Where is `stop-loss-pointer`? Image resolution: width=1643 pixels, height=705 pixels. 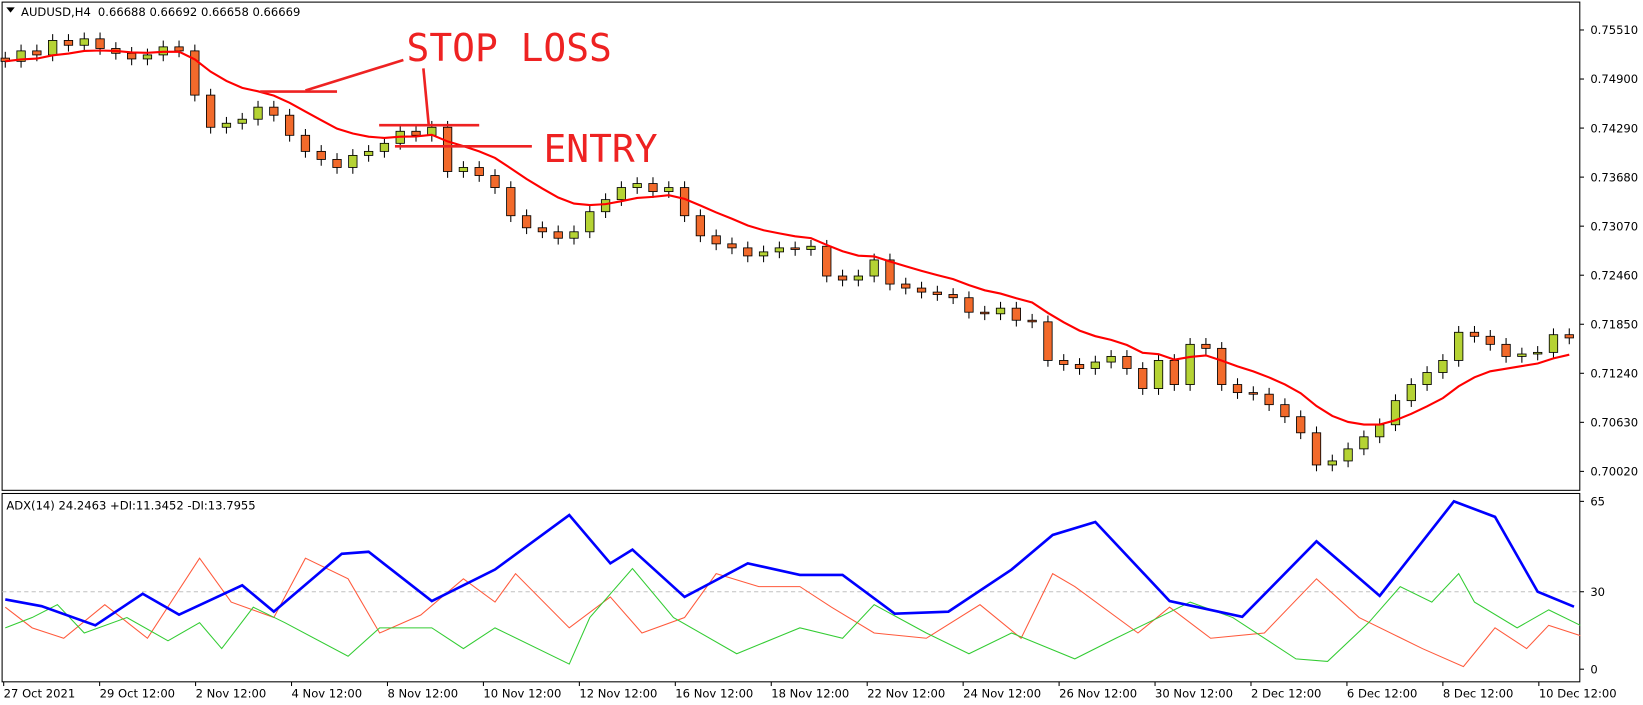
stop-loss-pointer is located at coordinates (354, 75).